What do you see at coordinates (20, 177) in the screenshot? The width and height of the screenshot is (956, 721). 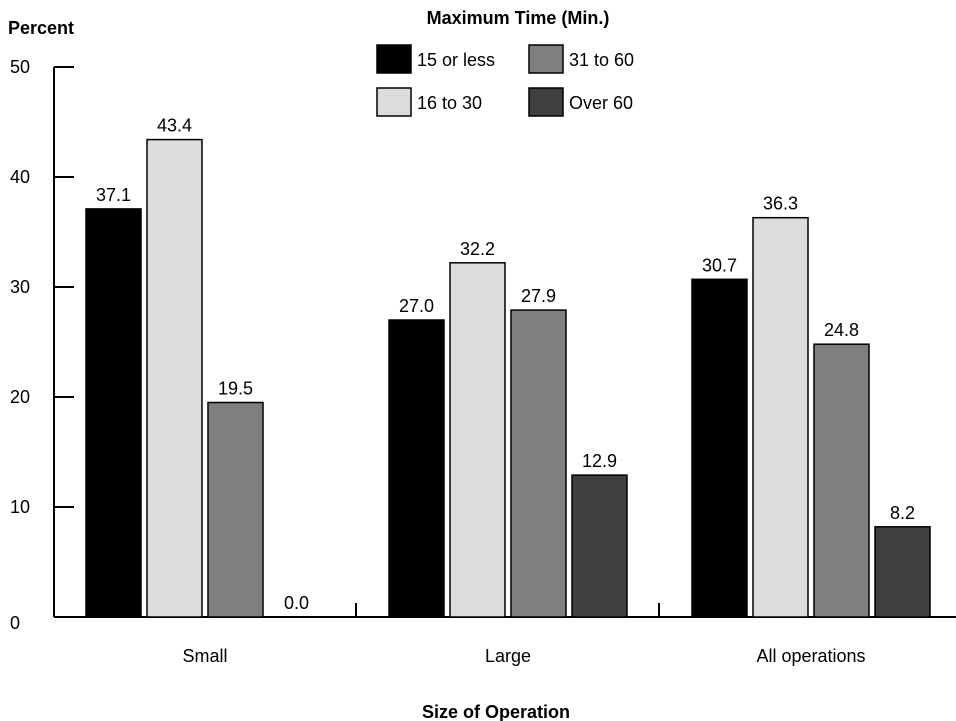 I see `y-tick-label: 40` at bounding box center [20, 177].